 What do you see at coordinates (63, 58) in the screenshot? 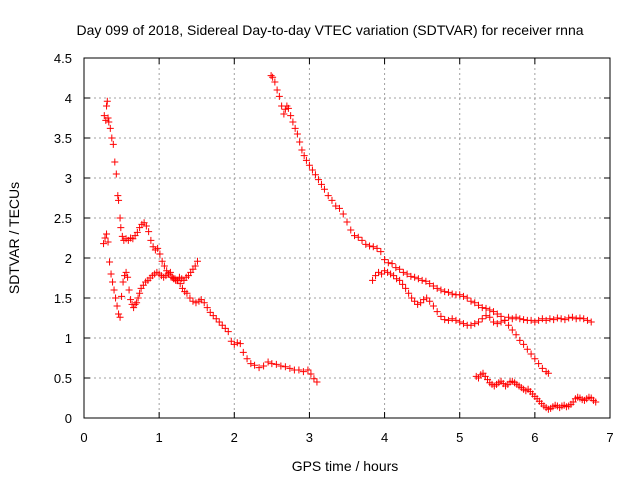
I see `y-tick-label: 4.5` at bounding box center [63, 58].